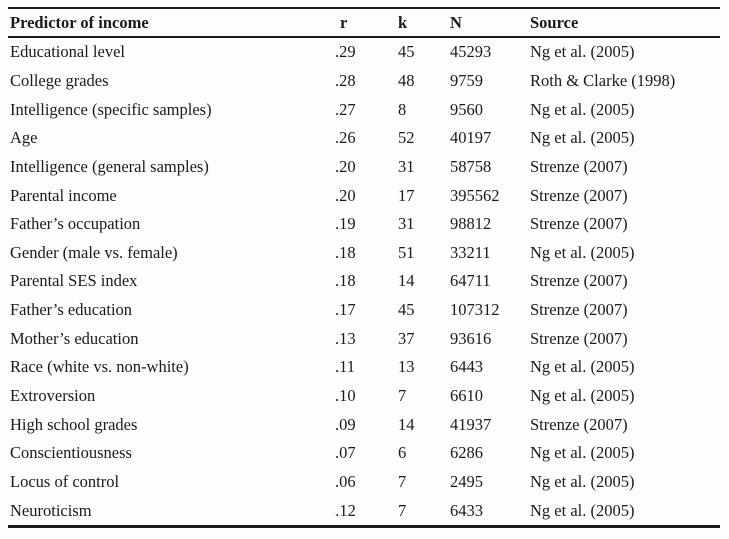  Describe the element at coordinates (345, 80) in the screenshot. I see `cell-r: .28` at that location.